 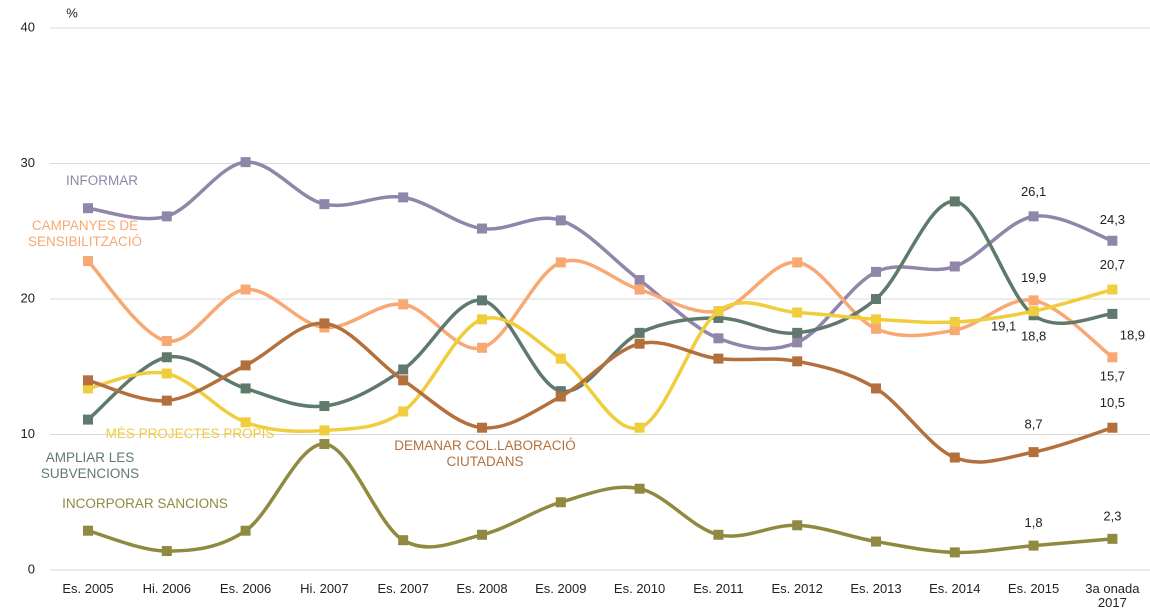 I want to click on value-label: 1,8, so click(x=1034, y=522).